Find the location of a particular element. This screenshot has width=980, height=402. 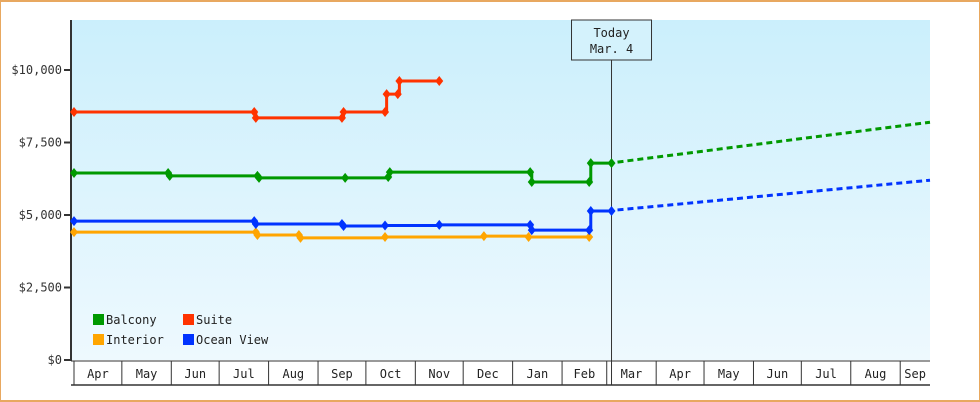

legend-label: Balcony is located at coordinates (131, 320).